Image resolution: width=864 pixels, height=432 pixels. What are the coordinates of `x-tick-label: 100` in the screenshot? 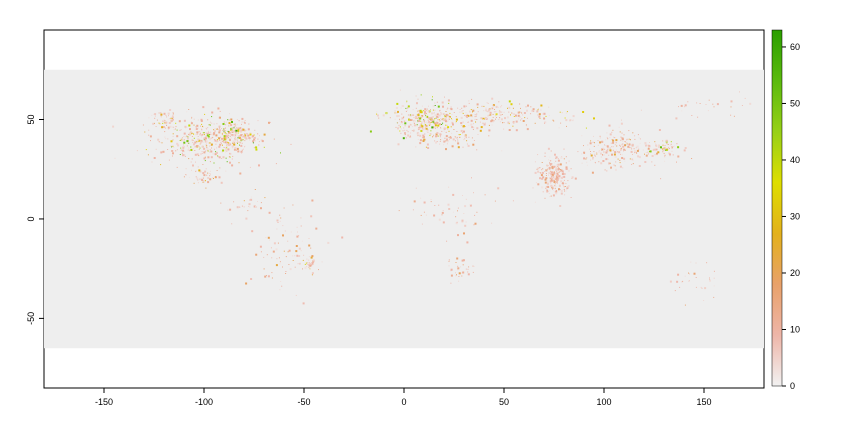 It's located at (603, 402).